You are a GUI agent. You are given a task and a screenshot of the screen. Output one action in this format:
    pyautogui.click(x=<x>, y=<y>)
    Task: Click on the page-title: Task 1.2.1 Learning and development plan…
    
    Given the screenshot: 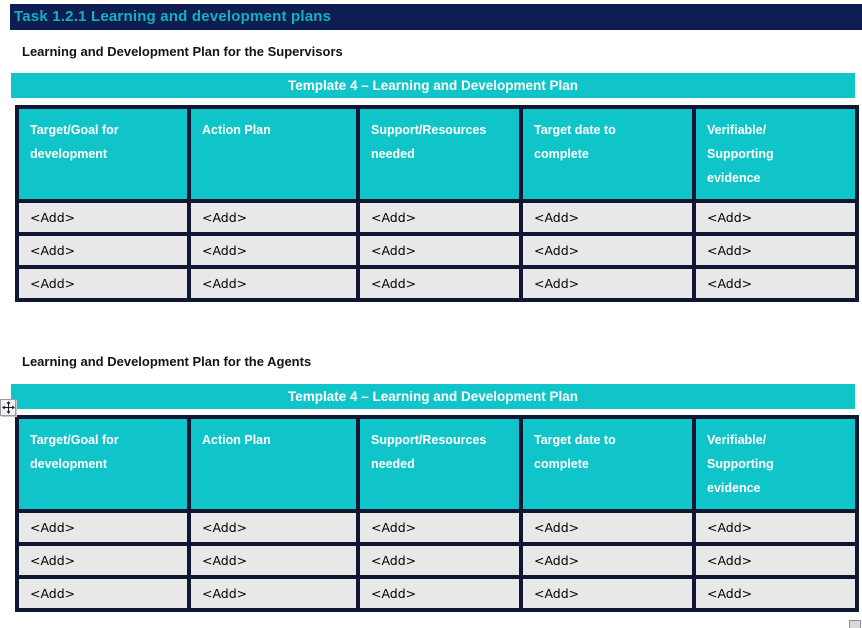 What is the action you would take?
    pyautogui.click(x=173, y=16)
    